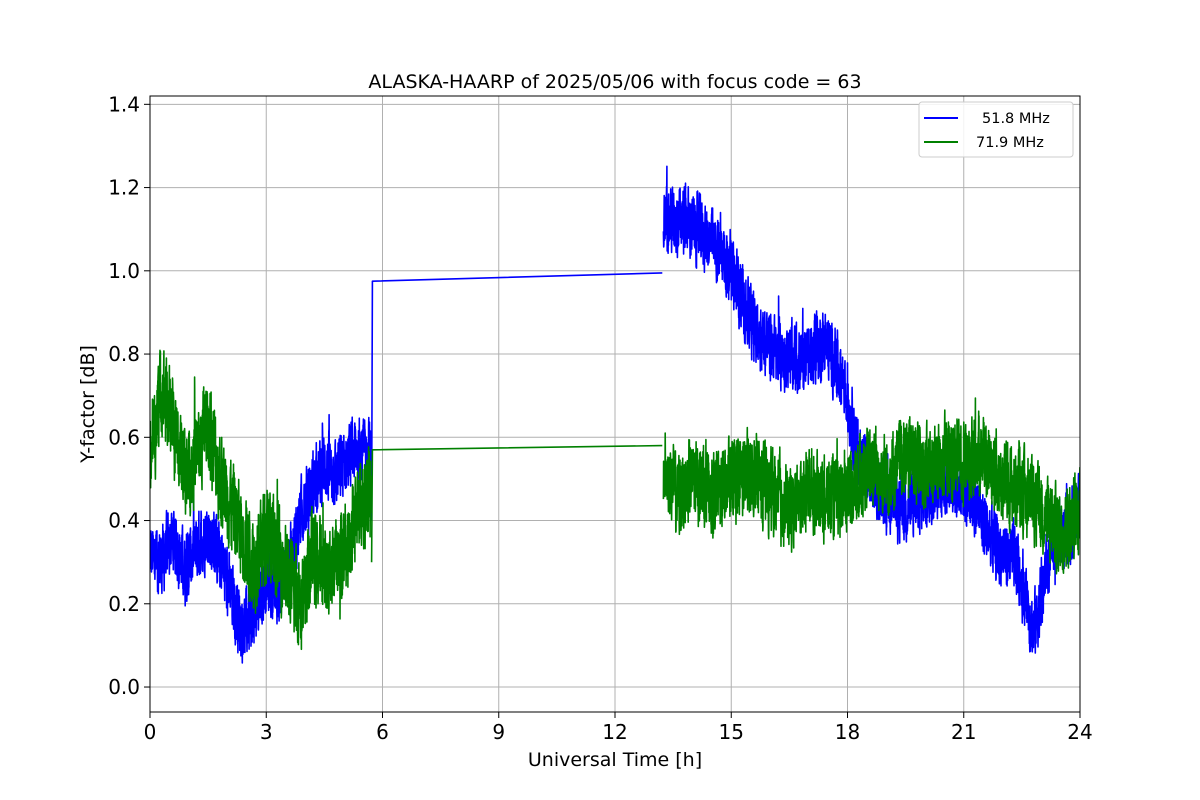 This screenshot has width=1200, height=800. Describe the element at coordinates (1010, 143) in the screenshot. I see `legend-label-71-9: 71.9 MHz` at that location.